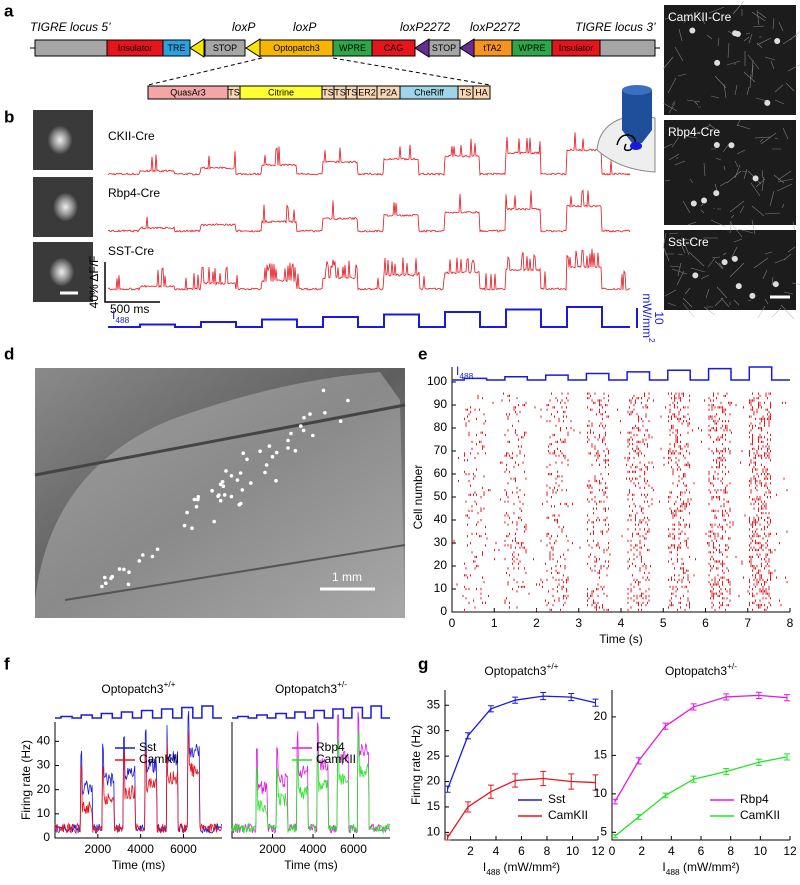  I want to click on x-axis-label-part: 488, so click(493, 872).